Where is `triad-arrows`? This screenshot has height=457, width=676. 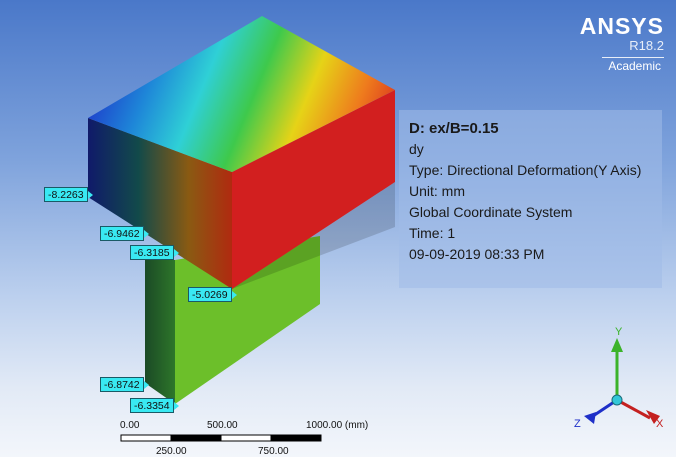
triad-arrows is located at coordinates (622, 381).